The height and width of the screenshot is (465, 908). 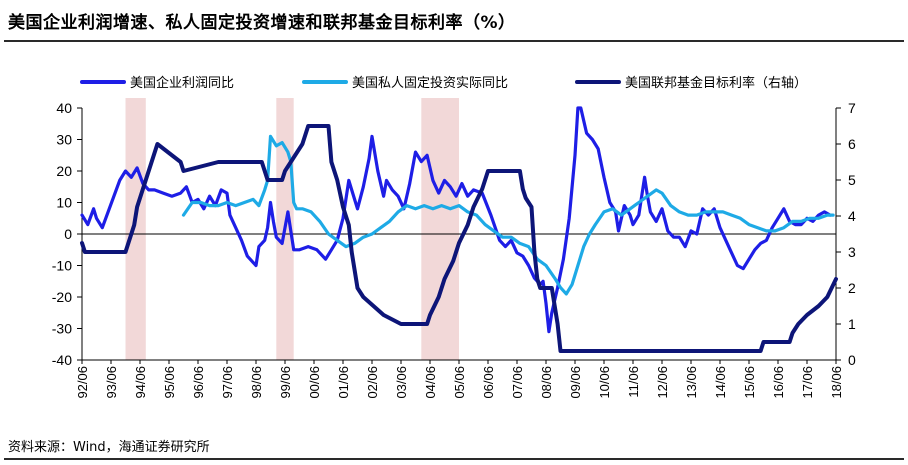 What do you see at coordinates (852, 252) in the screenshot?
I see `right-tick-label: 3` at bounding box center [852, 252].